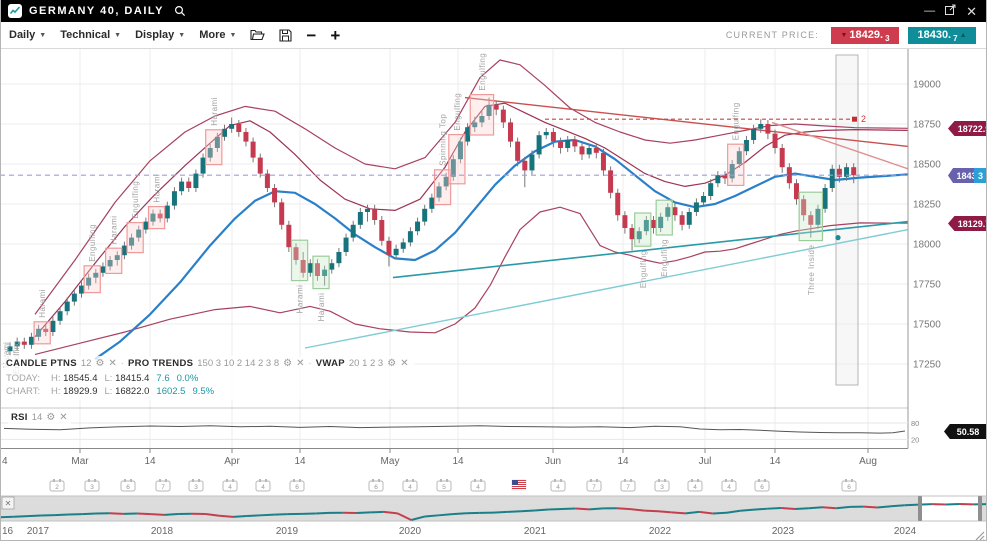 Image resolution: width=987 pixels, height=541 pixels. What do you see at coordinates (258, 35) in the screenshot?
I see `open-folder-icon` at bounding box center [258, 35].